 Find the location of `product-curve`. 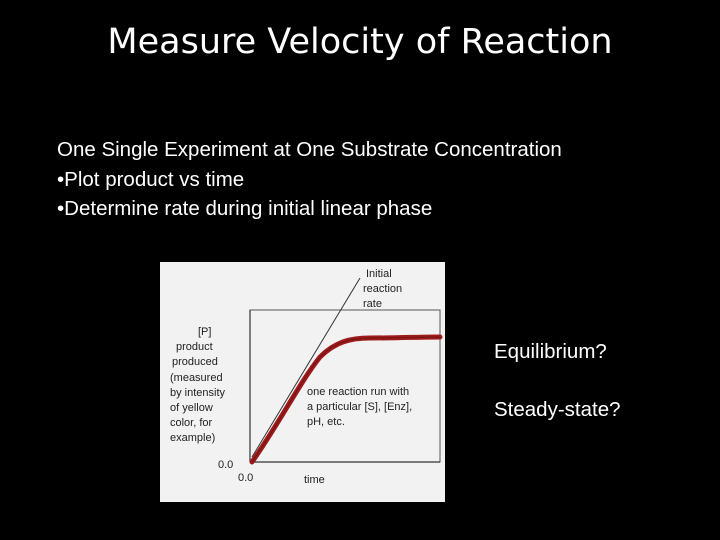

product-curve is located at coordinates (346, 399).